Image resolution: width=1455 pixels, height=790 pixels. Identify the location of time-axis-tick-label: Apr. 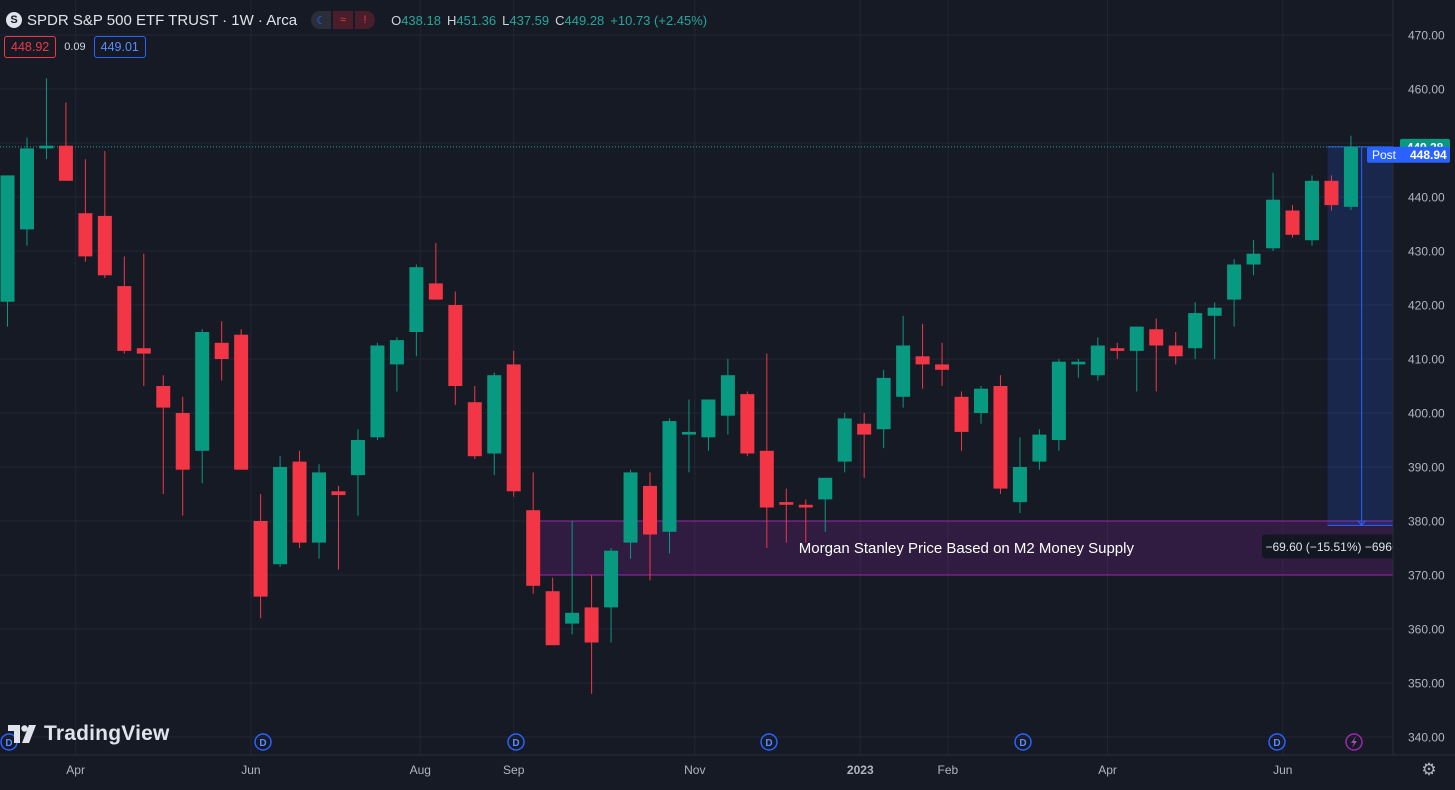
(75, 770).